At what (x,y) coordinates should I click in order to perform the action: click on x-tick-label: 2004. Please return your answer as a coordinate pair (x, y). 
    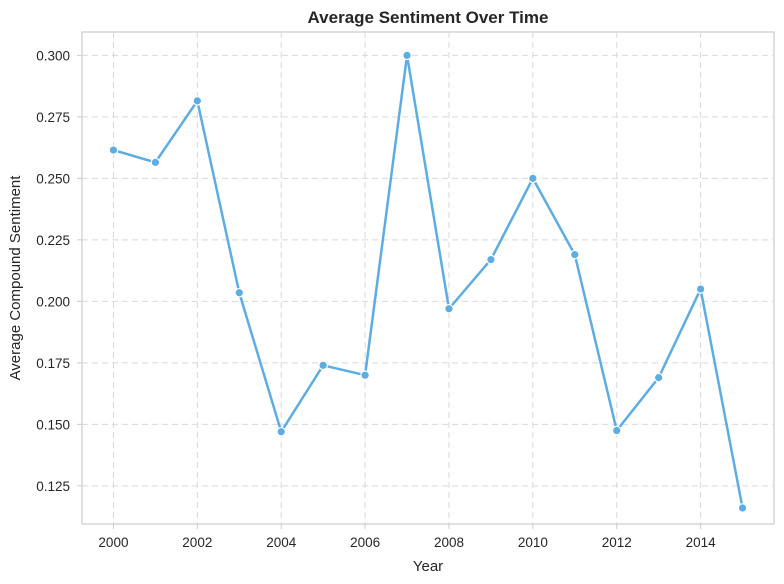
    Looking at the image, I should click on (281, 542).